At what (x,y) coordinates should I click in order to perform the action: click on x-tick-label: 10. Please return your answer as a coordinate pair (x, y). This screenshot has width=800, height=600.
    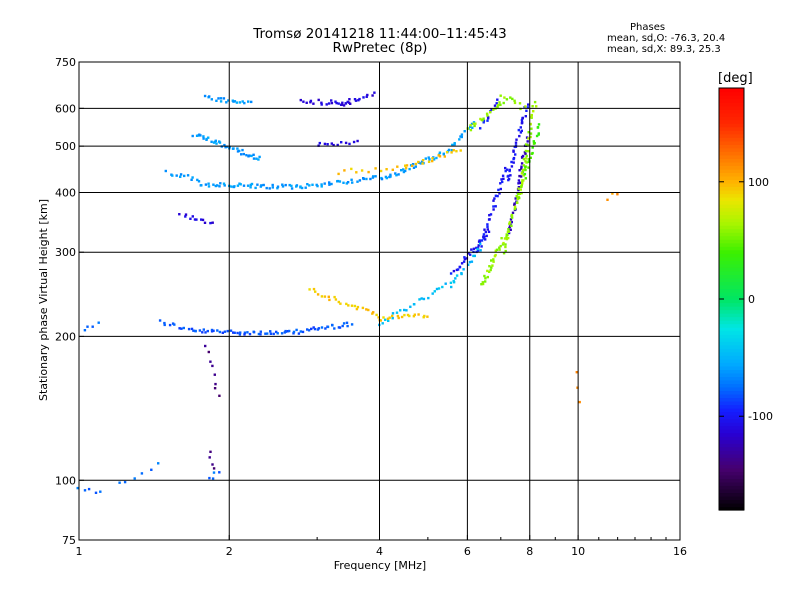
    Looking at the image, I should click on (578, 551).